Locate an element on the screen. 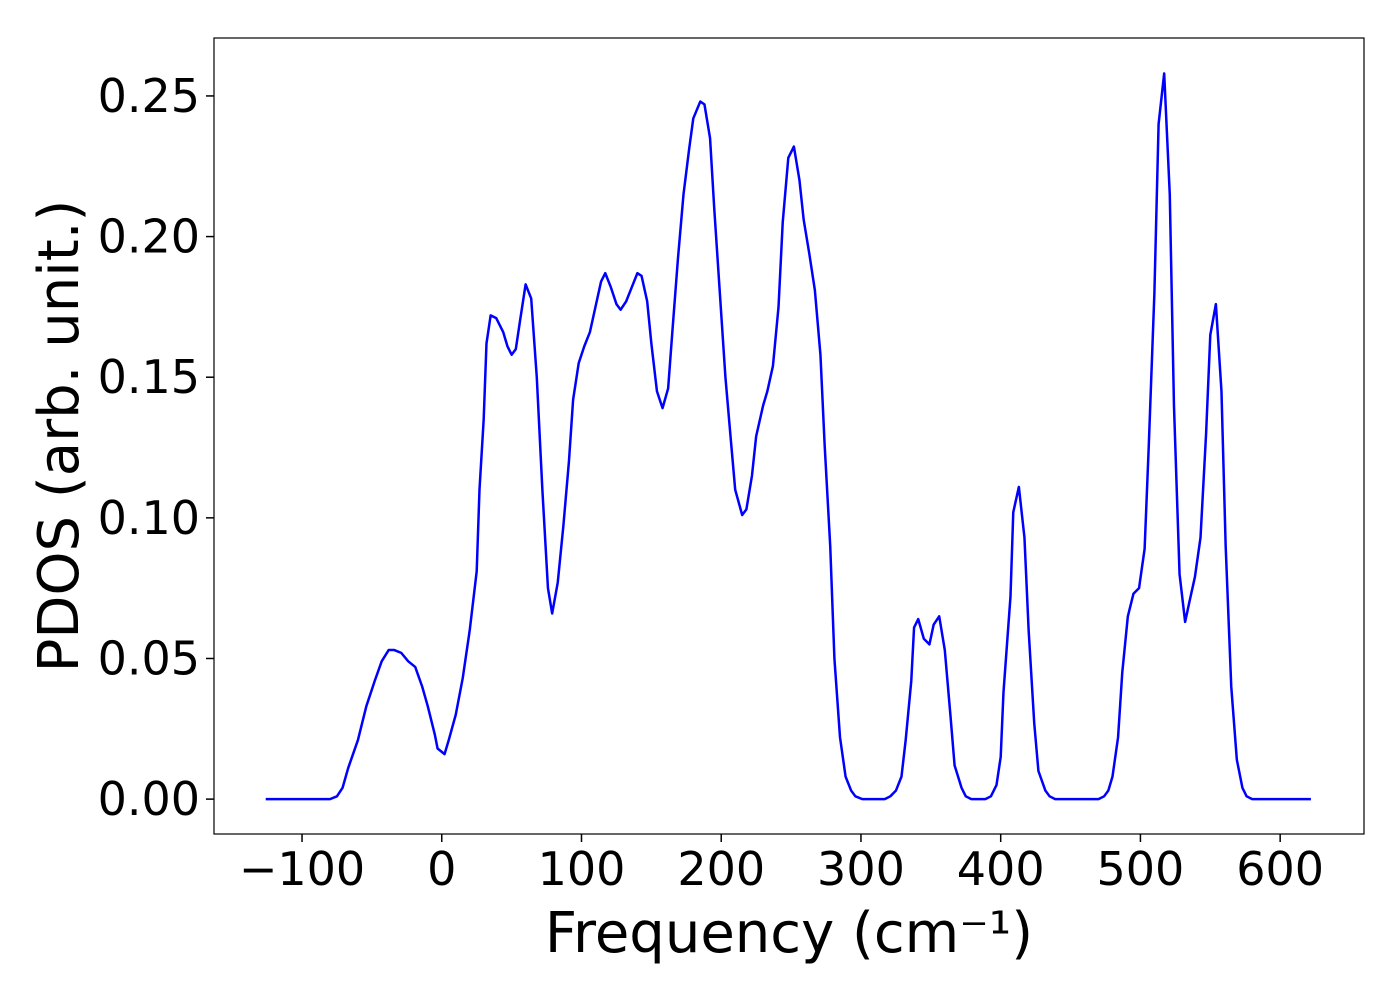 Image resolution: width=1400 pixels, height=1000 pixels. x-tick-label: 500 is located at coordinates (1141, 869).